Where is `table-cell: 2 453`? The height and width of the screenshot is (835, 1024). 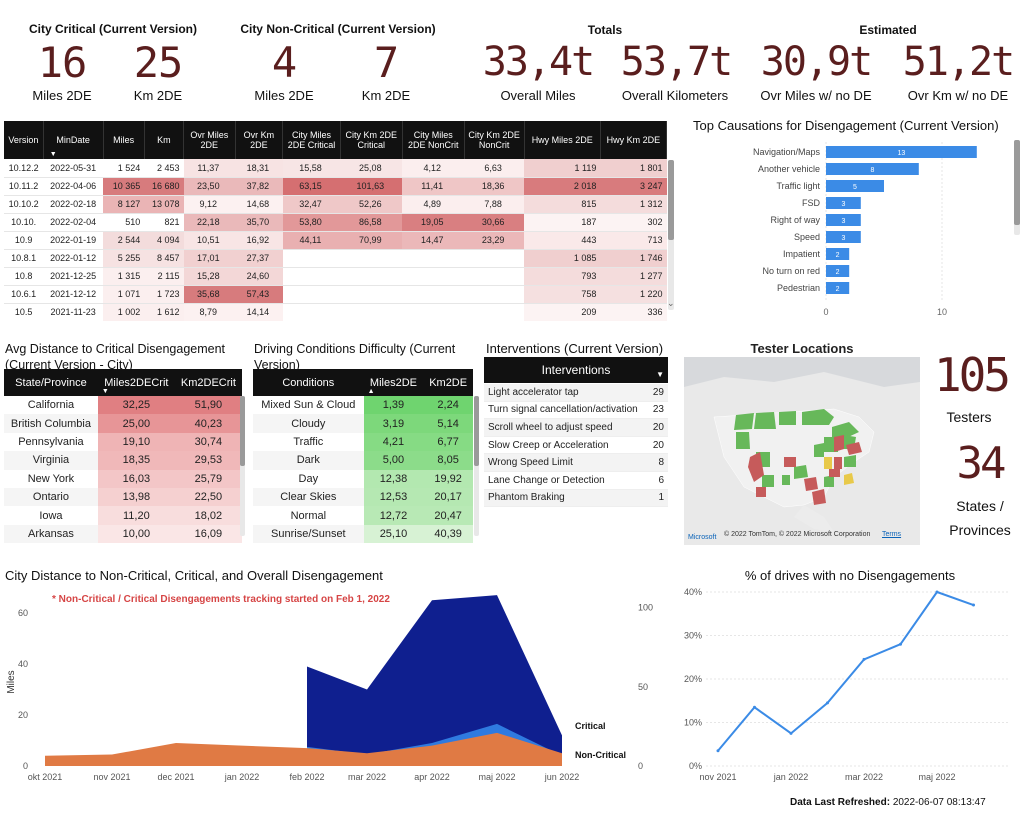 table-cell: 2 453 is located at coordinates (164, 168).